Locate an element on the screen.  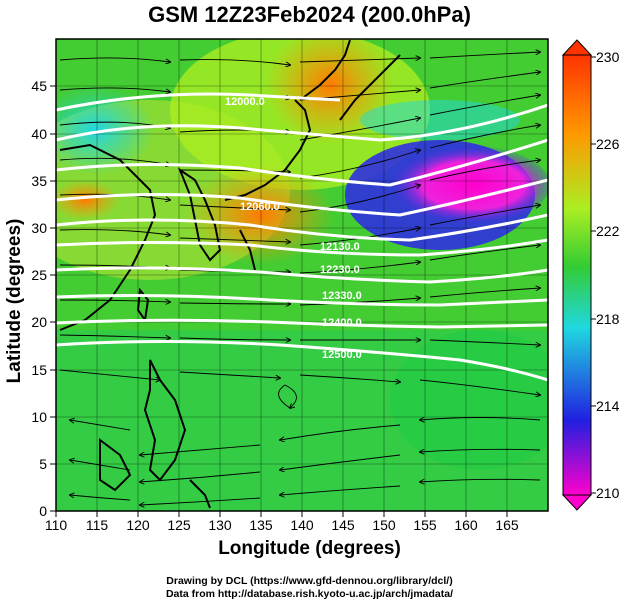
y-tick-label: 30 is located at coordinates (39, 228).